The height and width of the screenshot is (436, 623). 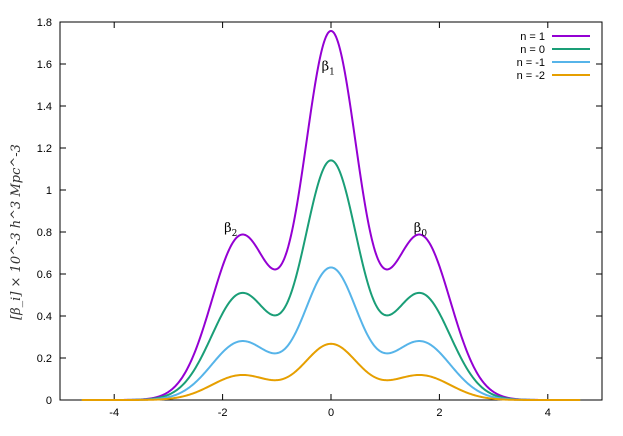 What do you see at coordinates (44, 65) in the screenshot?
I see `y-tick-label: 1.6` at bounding box center [44, 65].